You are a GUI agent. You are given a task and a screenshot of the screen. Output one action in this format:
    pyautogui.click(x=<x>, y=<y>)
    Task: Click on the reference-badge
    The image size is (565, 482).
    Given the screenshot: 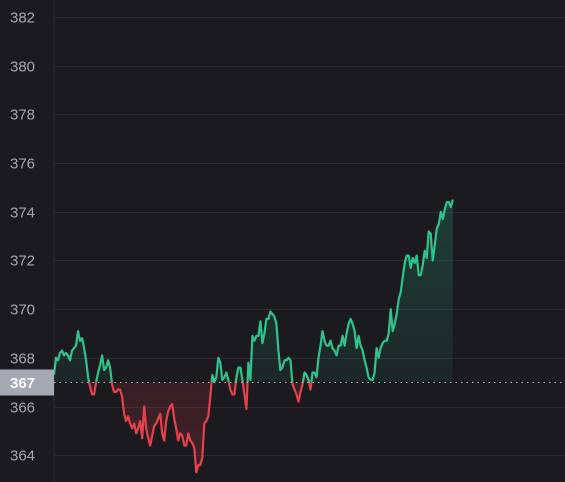 What is the action you would take?
    pyautogui.click(x=27, y=382)
    